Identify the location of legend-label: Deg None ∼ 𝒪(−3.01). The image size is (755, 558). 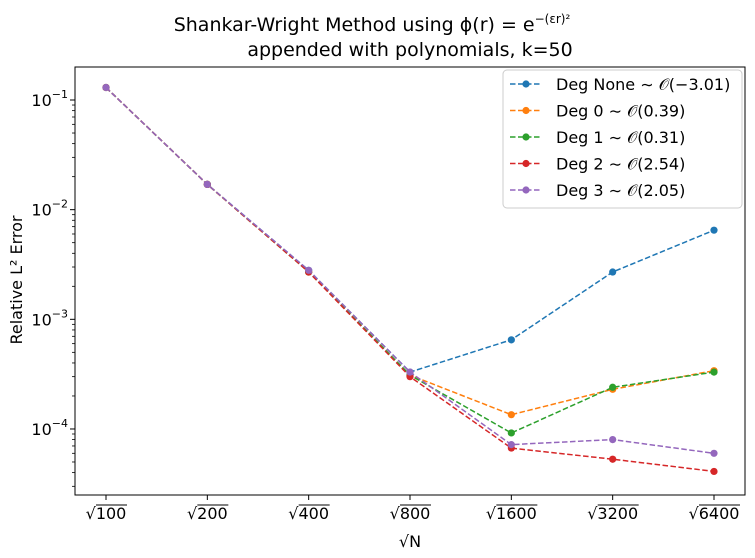
(643, 84).